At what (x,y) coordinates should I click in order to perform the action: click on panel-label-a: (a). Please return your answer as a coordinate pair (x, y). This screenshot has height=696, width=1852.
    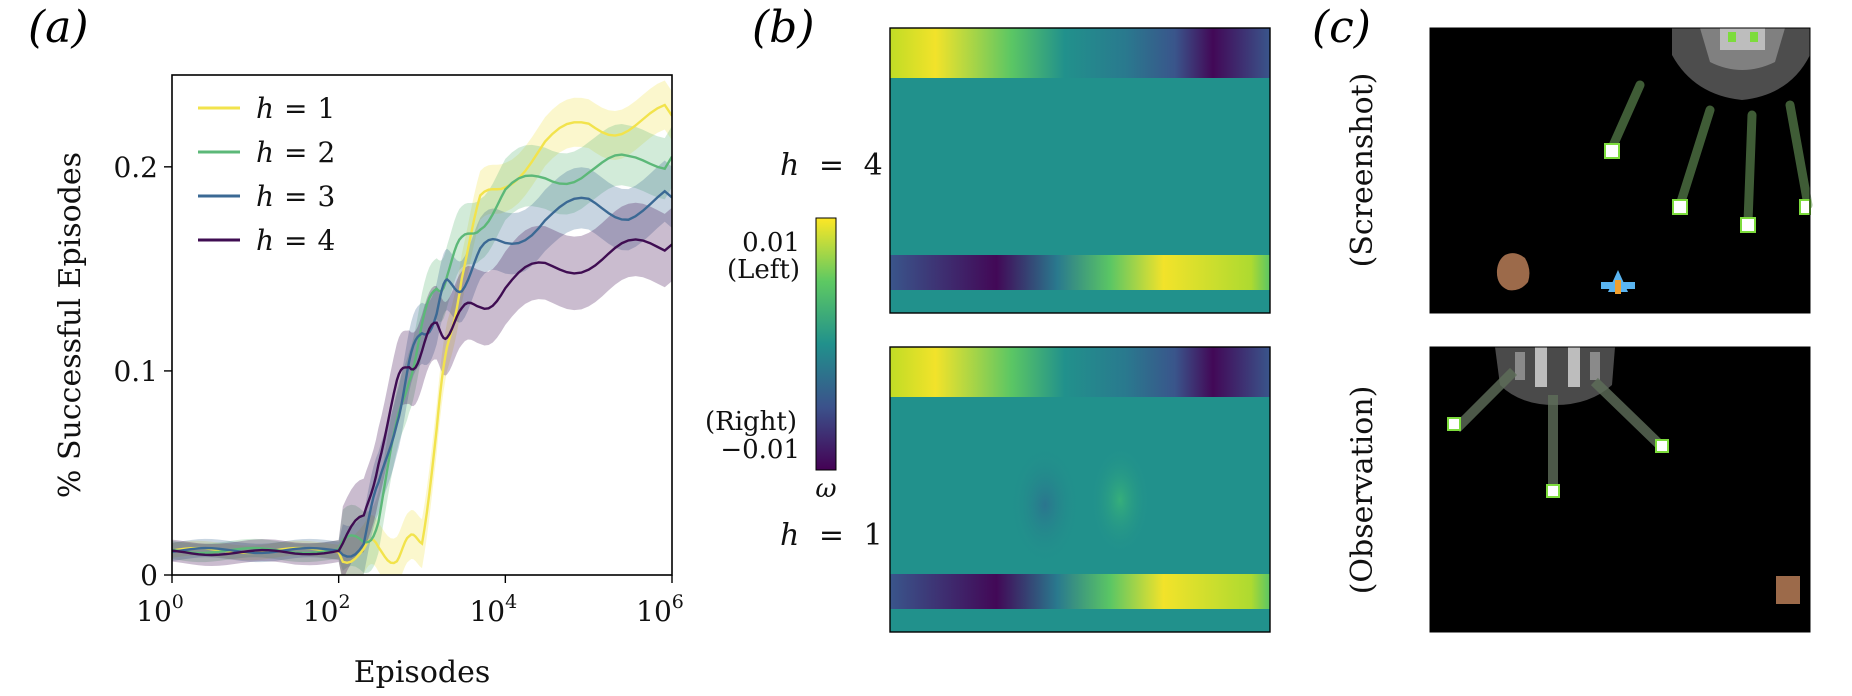
    Looking at the image, I should click on (58, 27).